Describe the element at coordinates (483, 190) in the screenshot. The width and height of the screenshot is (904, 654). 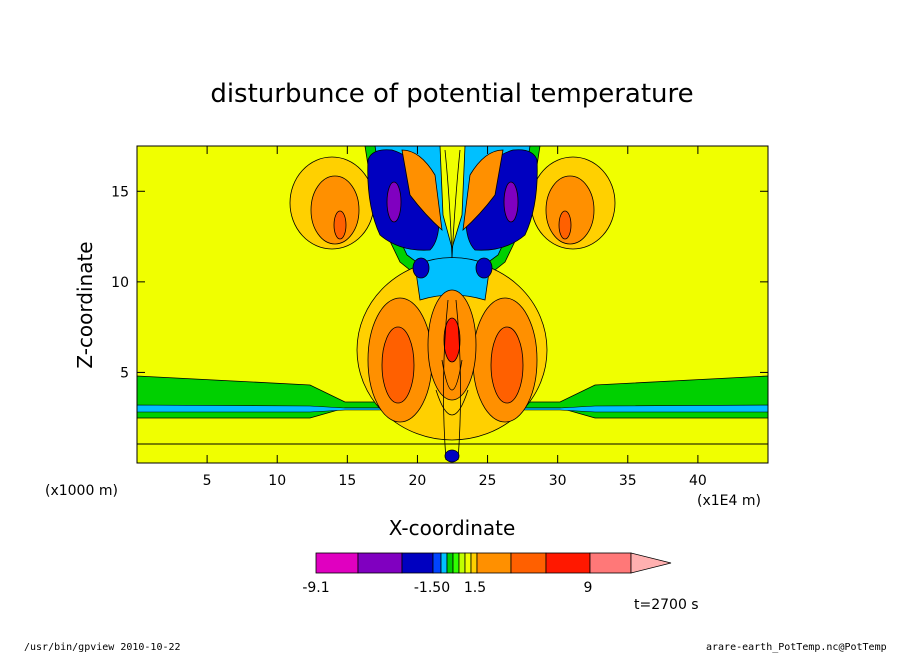
I see `contour-upper-center-right` at that location.